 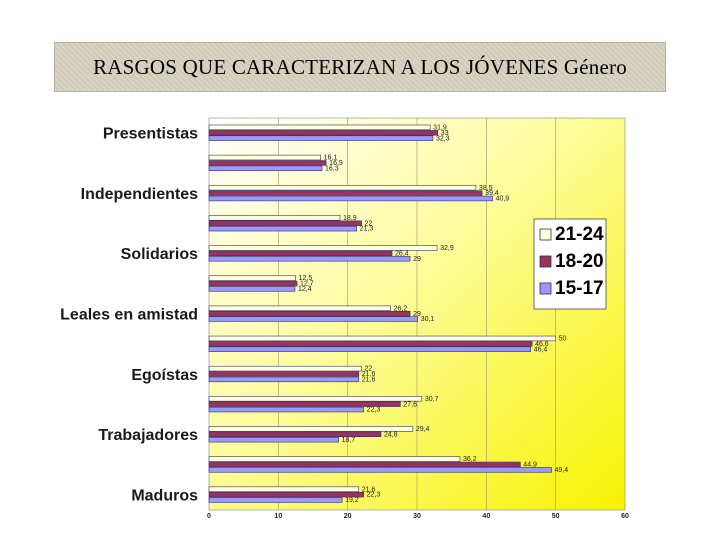 I want to click on x-tick-label: 40, so click(x=486, y=516).